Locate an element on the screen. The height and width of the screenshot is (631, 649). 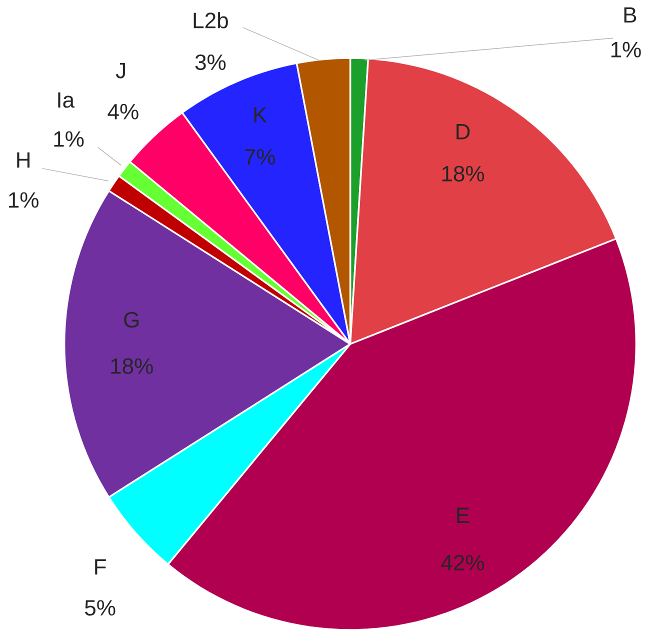
data-label: 3% is located at coordinates (210, 62).